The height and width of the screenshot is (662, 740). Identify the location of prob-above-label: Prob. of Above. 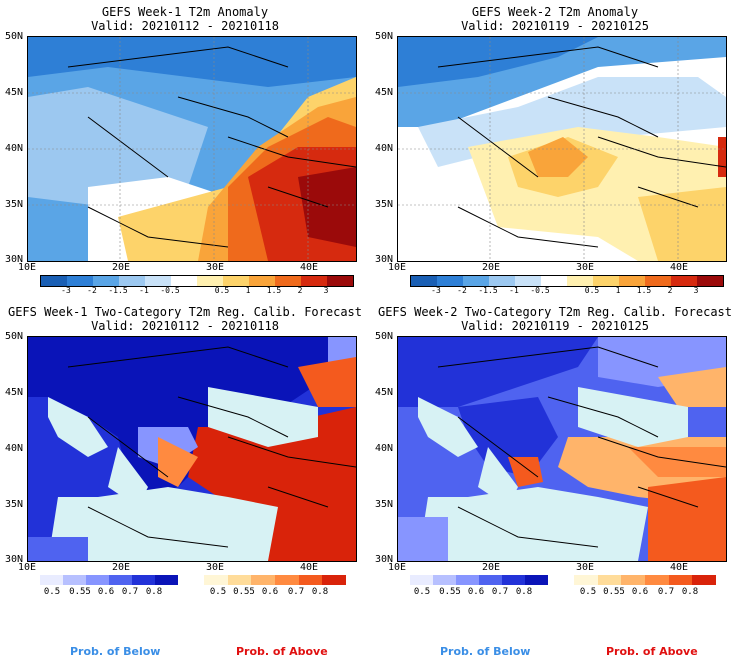
(652, 651).